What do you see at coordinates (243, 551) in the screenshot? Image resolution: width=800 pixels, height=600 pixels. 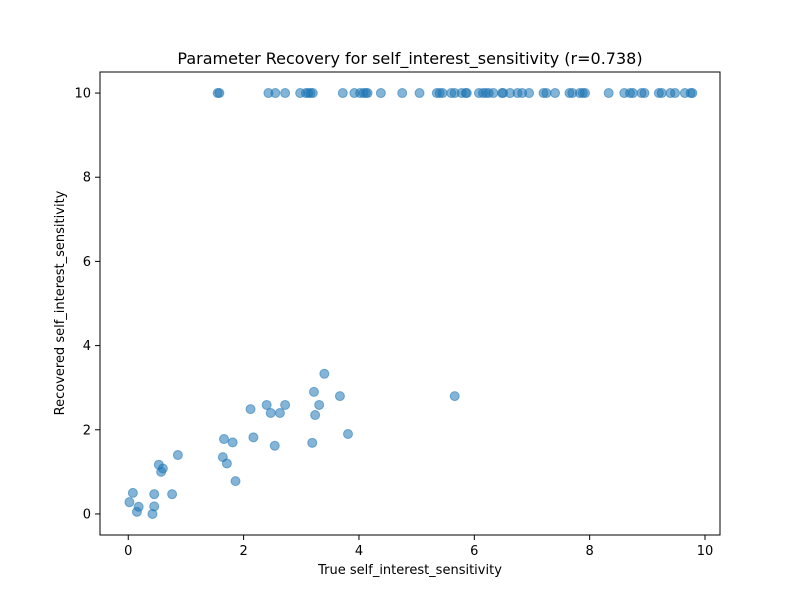 I see `x-tick-label: 2` at bounding box center [243, 551].